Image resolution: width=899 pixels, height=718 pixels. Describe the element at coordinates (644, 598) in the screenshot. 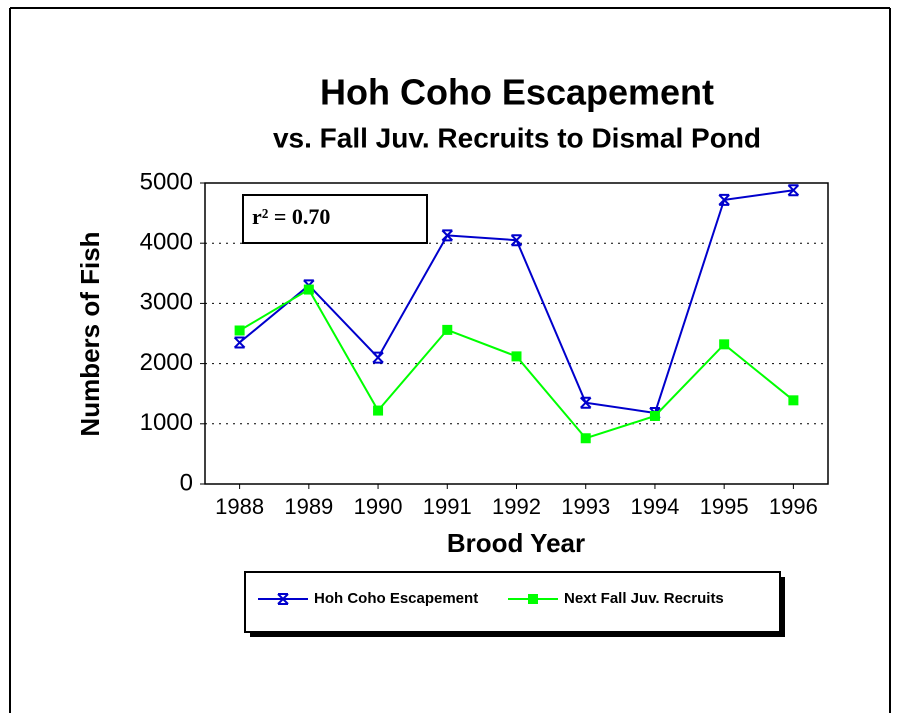

I see `legend-label: Next Fall Juv. Recruits` at that location.